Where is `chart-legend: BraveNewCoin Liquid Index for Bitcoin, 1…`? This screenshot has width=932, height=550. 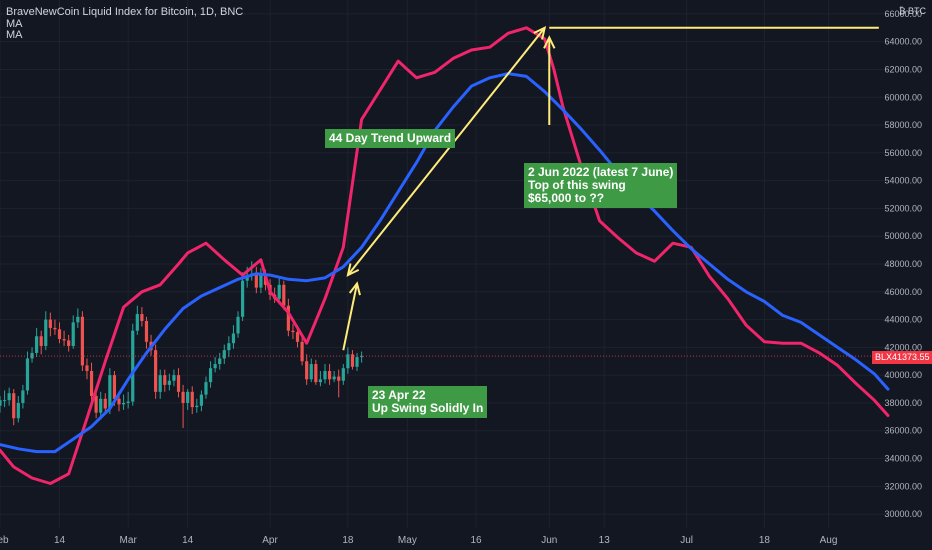 chart-legend: BraveNewCoin Liquid Index for Bitcoin, 1… is located at coordinates (125, 24).